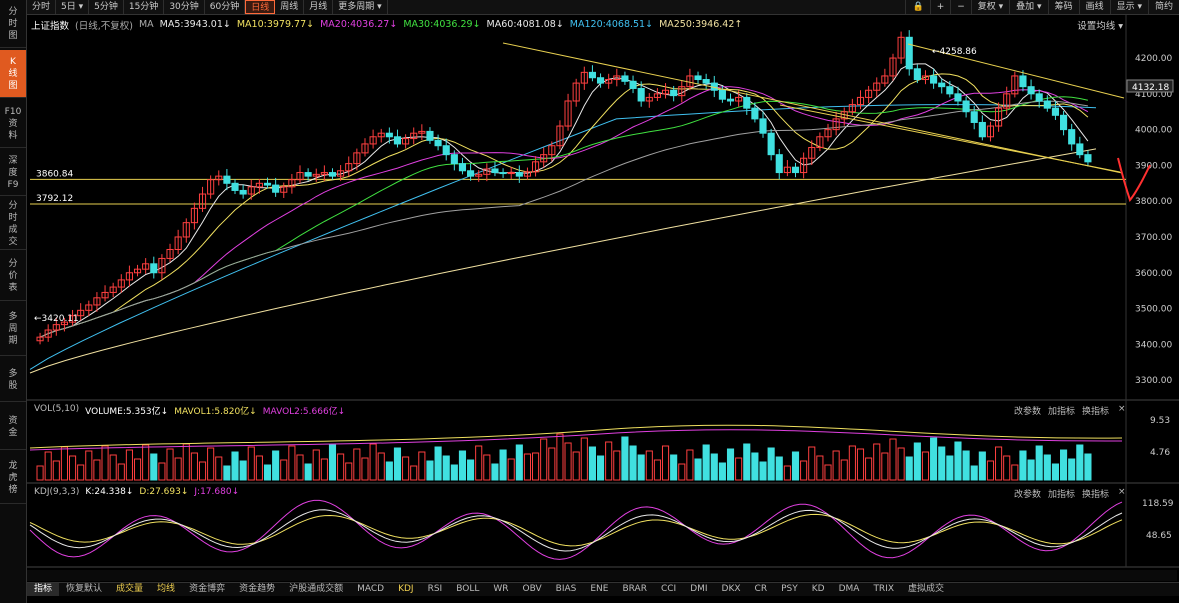 This screenshot has height=603, width=1179. What do you see at coordinates (940, 7) in the screenshot?
I see `toolbar-btn-1: +` at bounding box center [940, 7].